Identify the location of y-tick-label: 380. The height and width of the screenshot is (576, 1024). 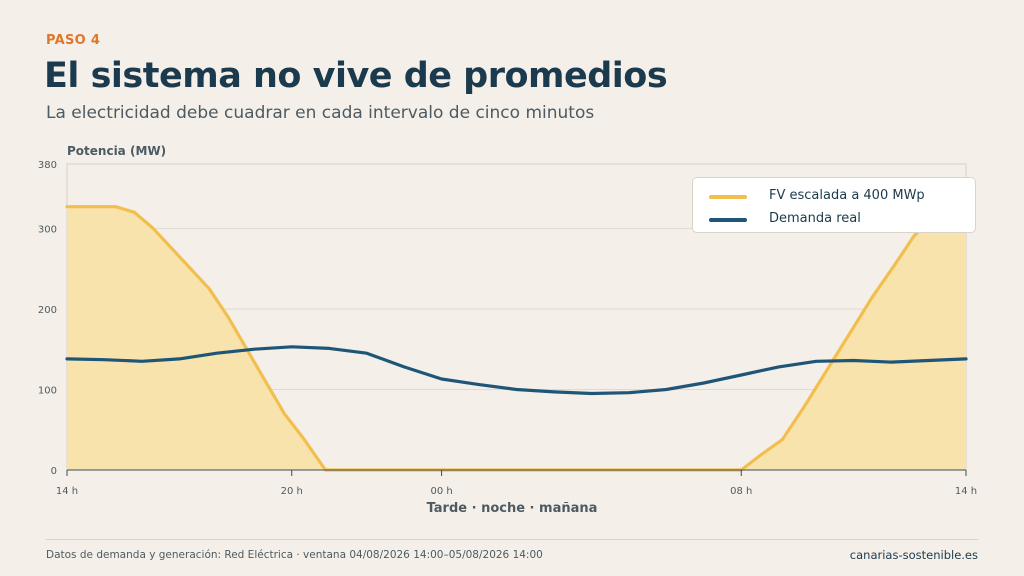
(47, 165).